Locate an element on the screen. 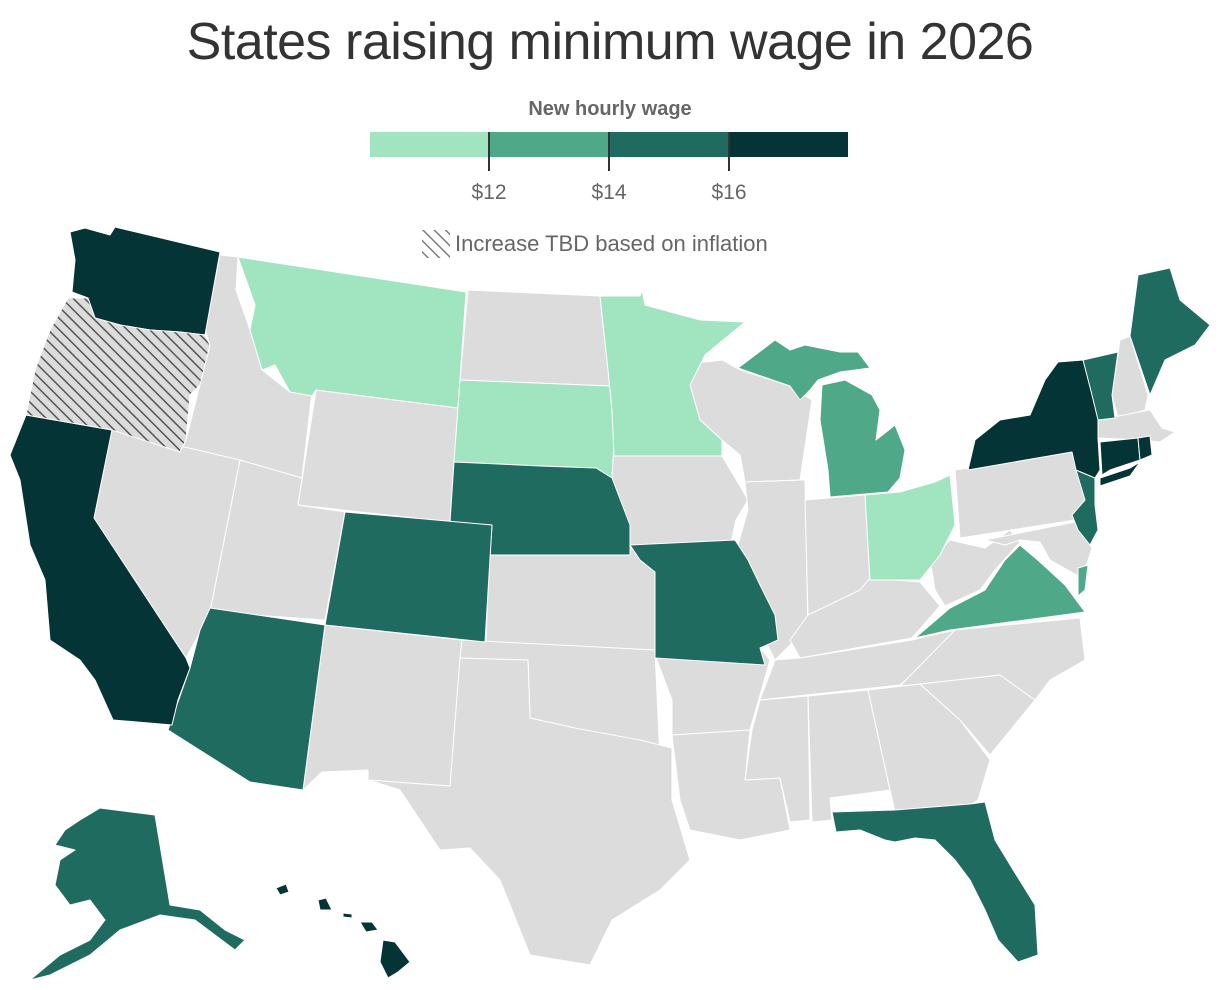 The image size is (1220, 990). state-arizona is located at coordinates (246, 699).